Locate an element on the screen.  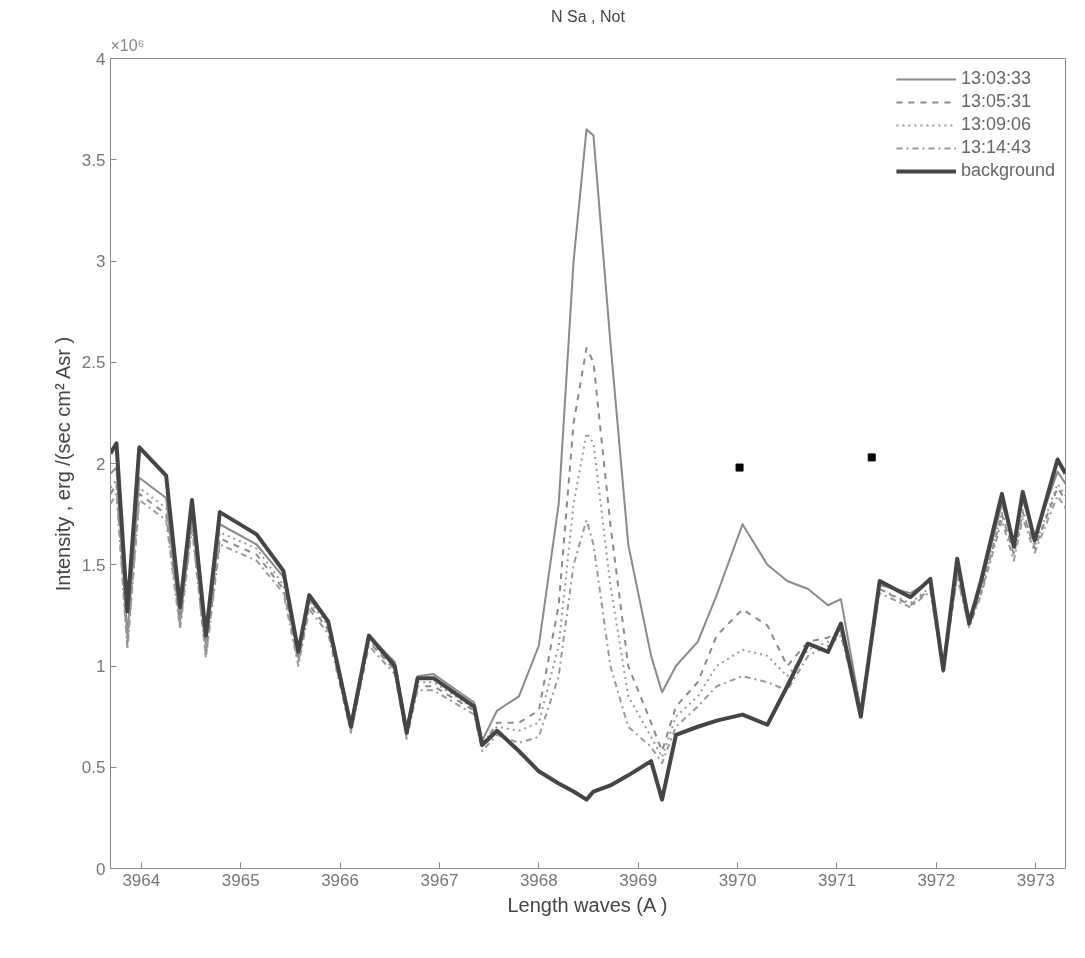
y-axis-title: Intensity , erg /(sec cm² Asr ) is located at coordinates (62, 464).